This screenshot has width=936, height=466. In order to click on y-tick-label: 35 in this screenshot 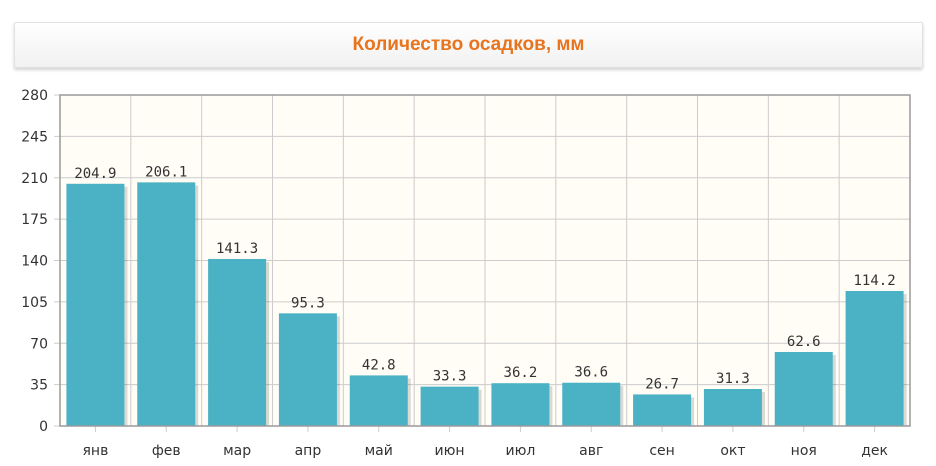, I will do `click(39, 386)`.